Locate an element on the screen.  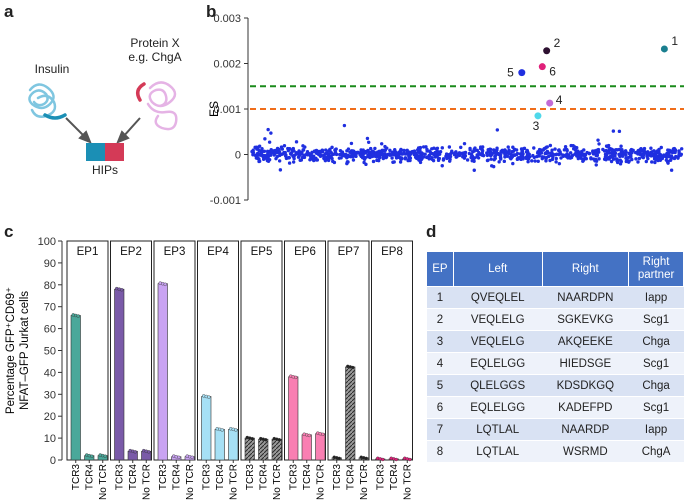
protein-x-icon is located at coordinates (157, 106).